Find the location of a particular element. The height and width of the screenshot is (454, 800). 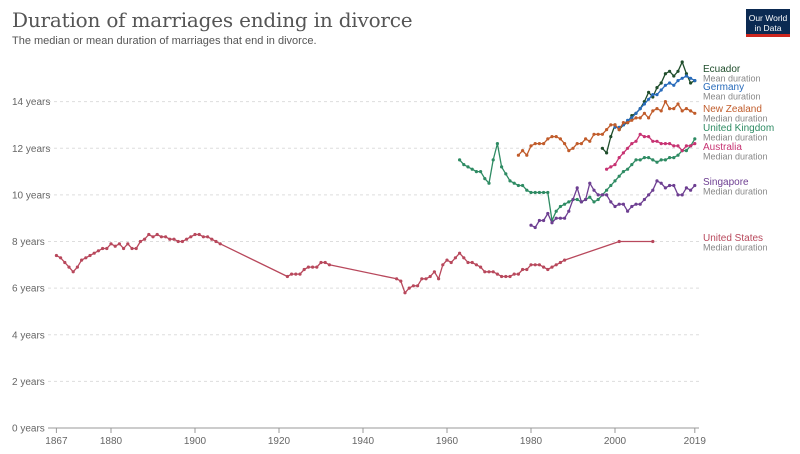

series-measure: Mean duration is located at coordinates (732, 97).